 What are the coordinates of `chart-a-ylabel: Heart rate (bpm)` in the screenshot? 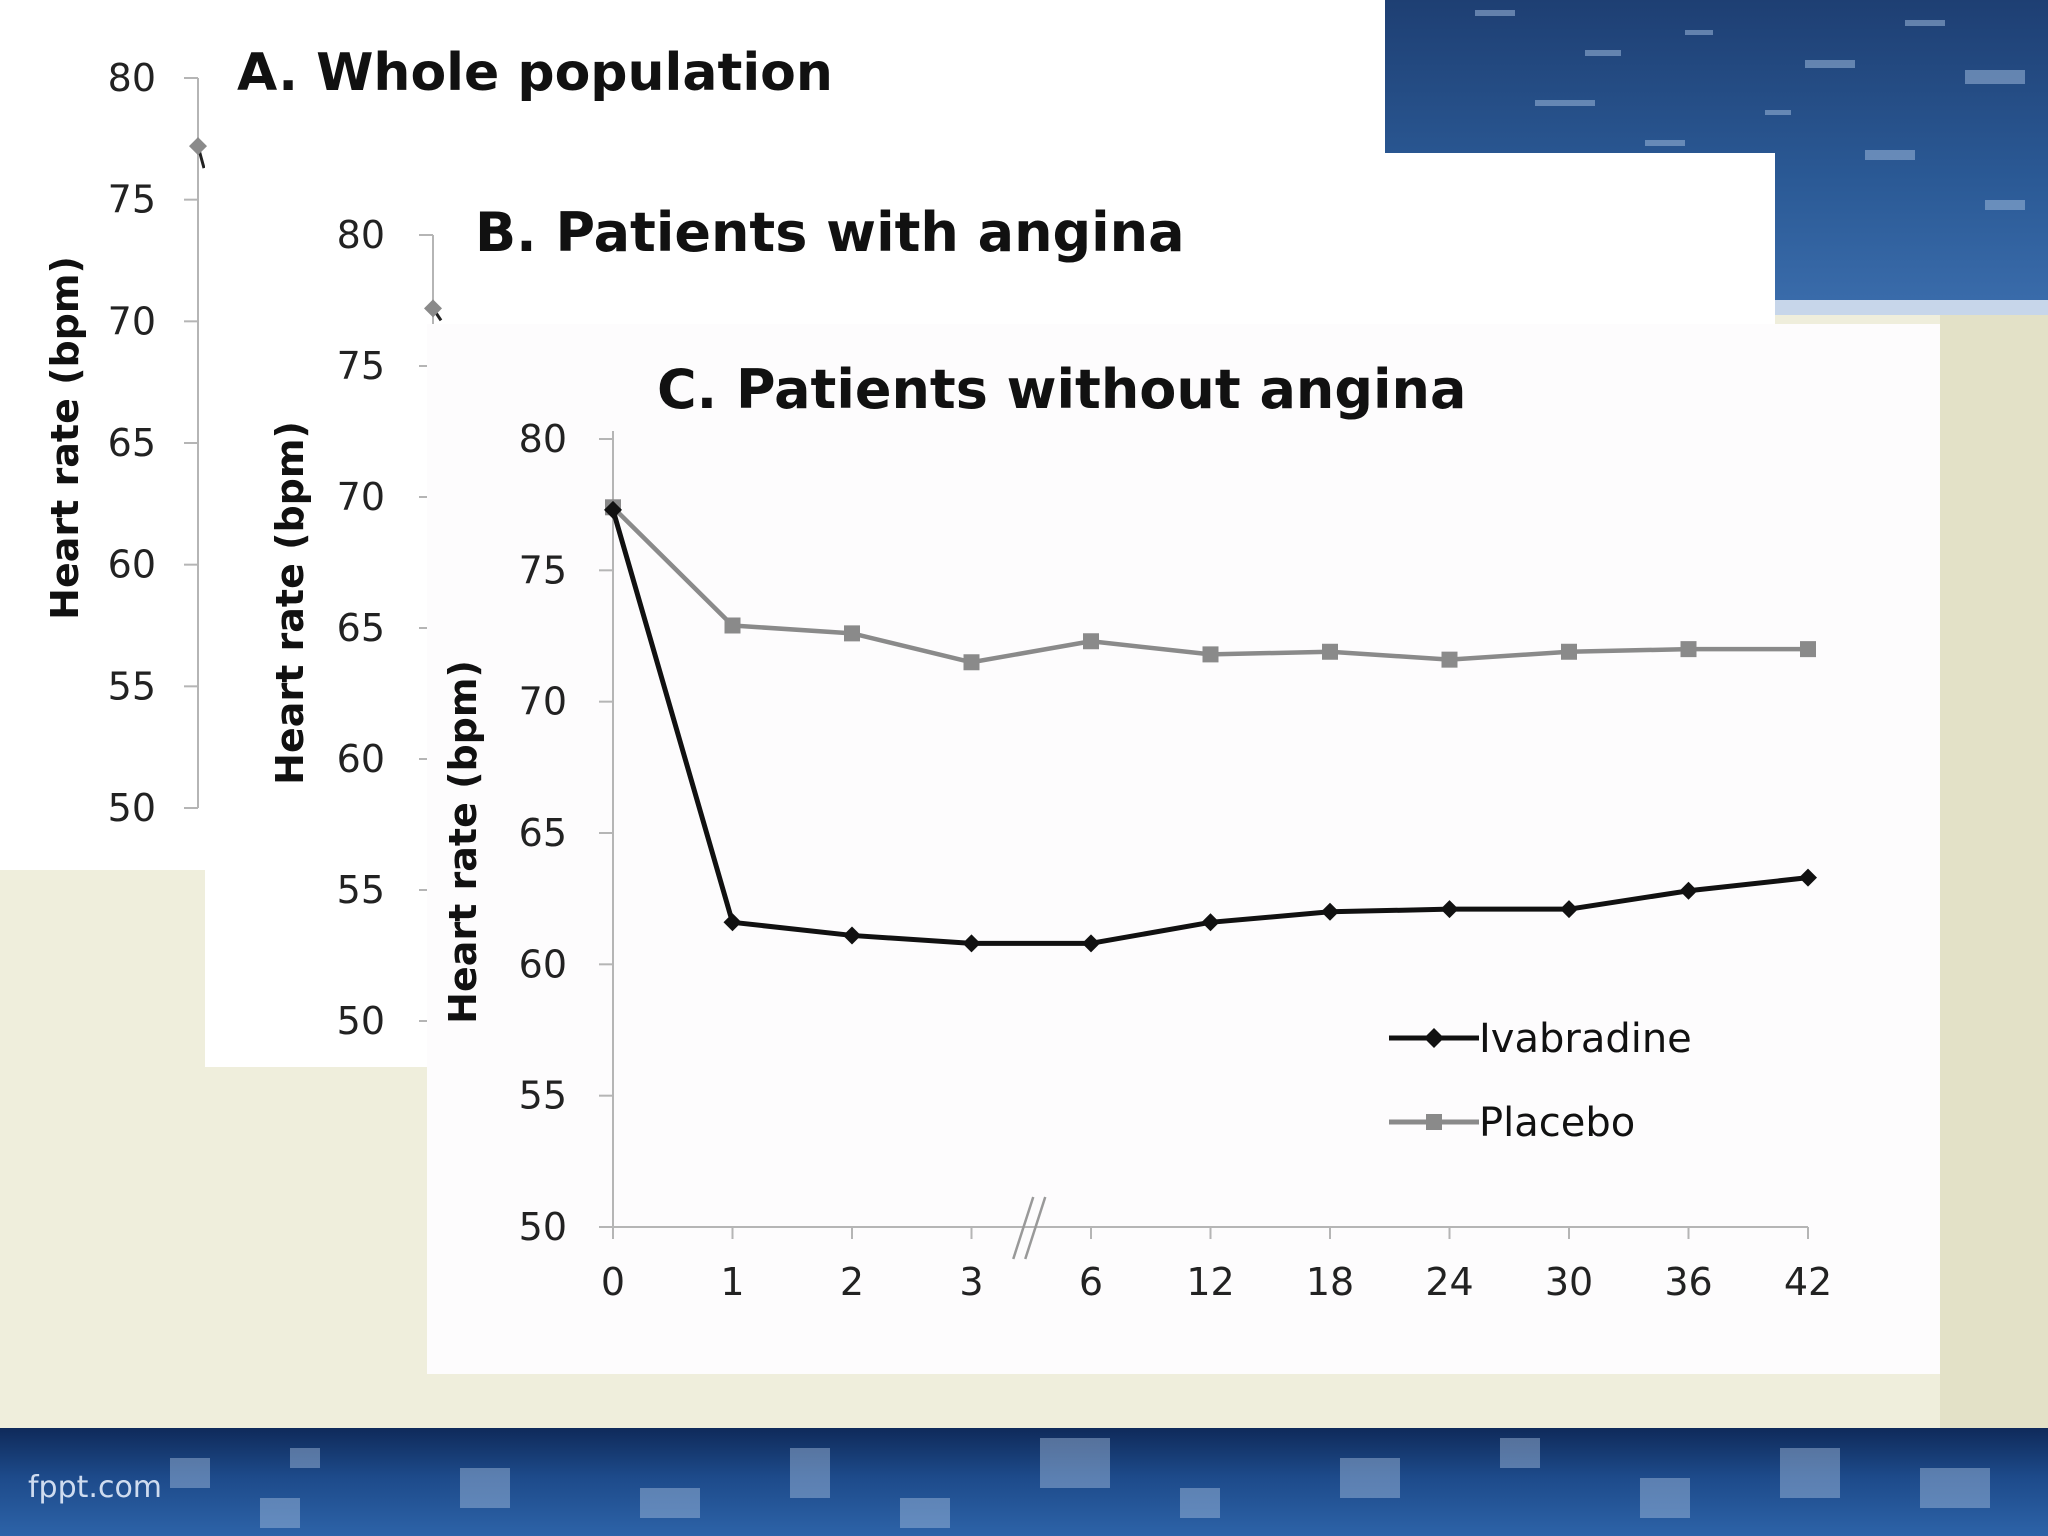 It's located at (65, 438).